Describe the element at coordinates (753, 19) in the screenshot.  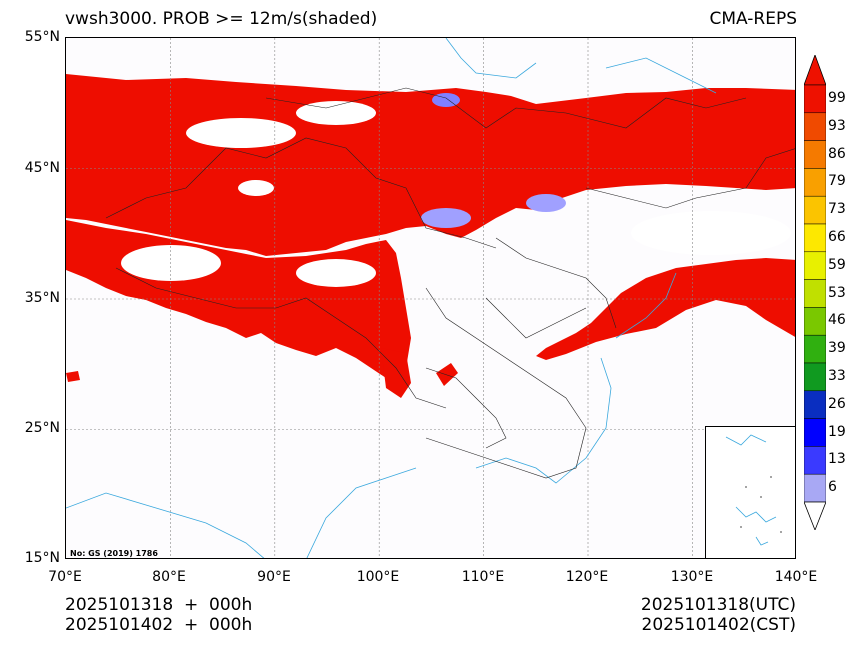
I see `model-name: CMA-REPS` at that location.